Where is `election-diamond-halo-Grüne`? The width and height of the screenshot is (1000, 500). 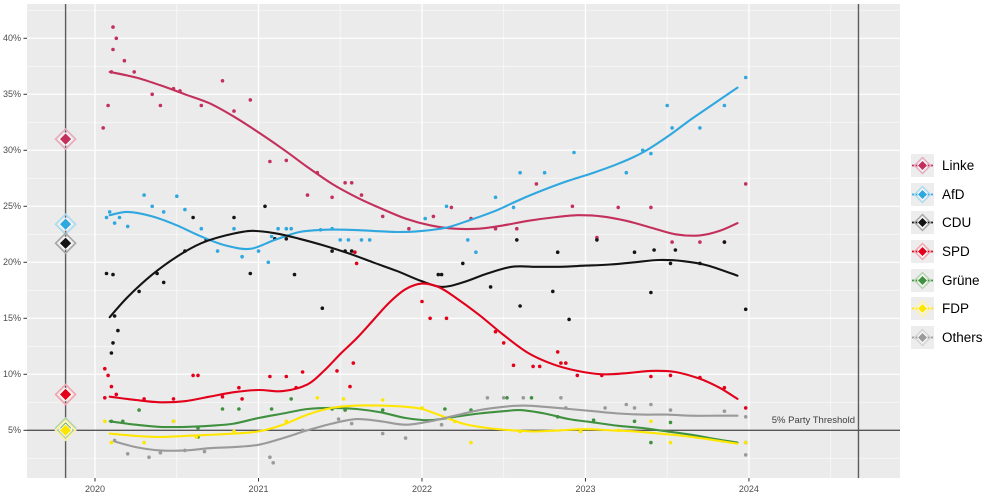
election-diamond-halo-Grüne is located at coordinates (65, 428).